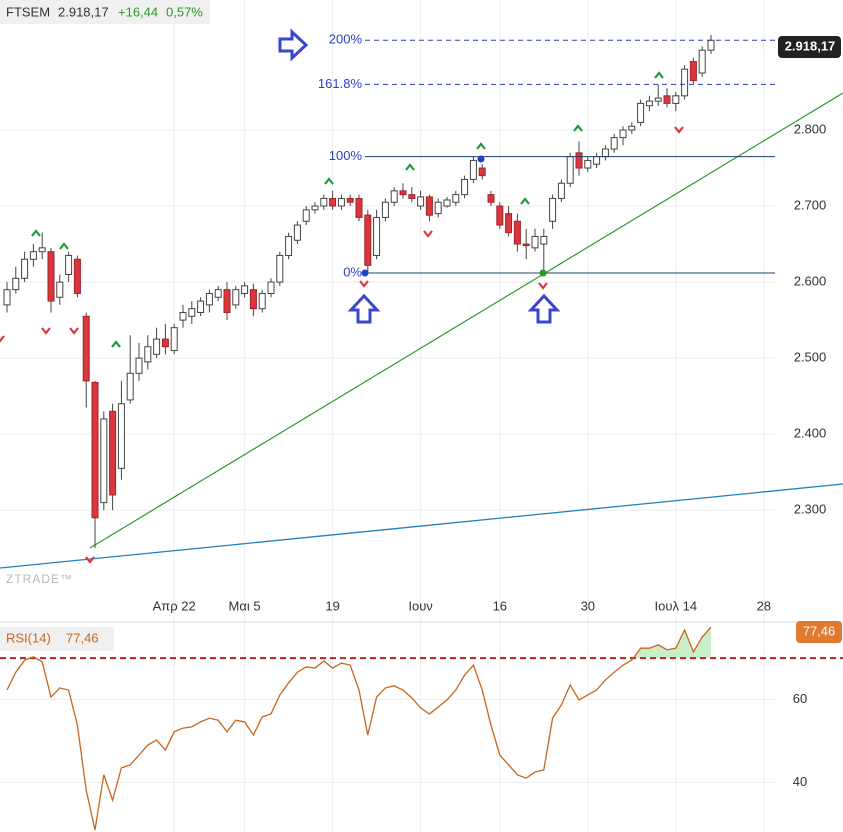 The width and height of the screenshot is (843, 832). I want to click on x-tick-label: Ιουν, so click(420, 605).